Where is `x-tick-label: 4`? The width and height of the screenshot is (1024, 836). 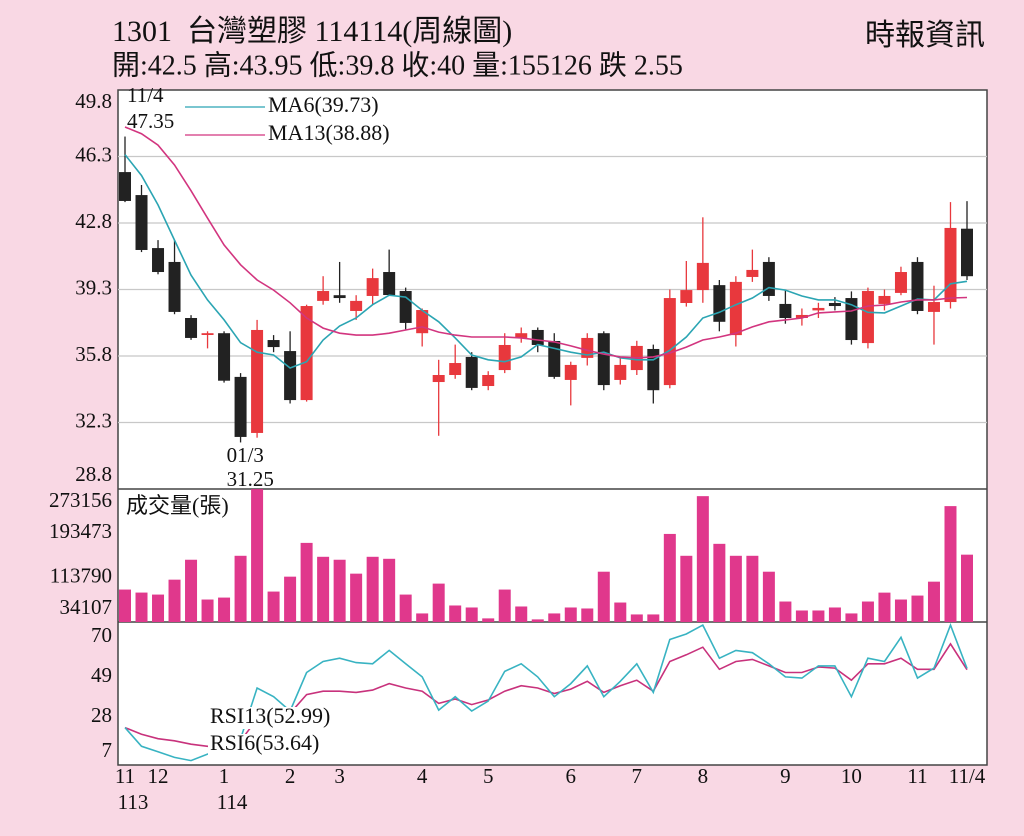
x-tick-label: 4 is located at coordinates (422, 776).